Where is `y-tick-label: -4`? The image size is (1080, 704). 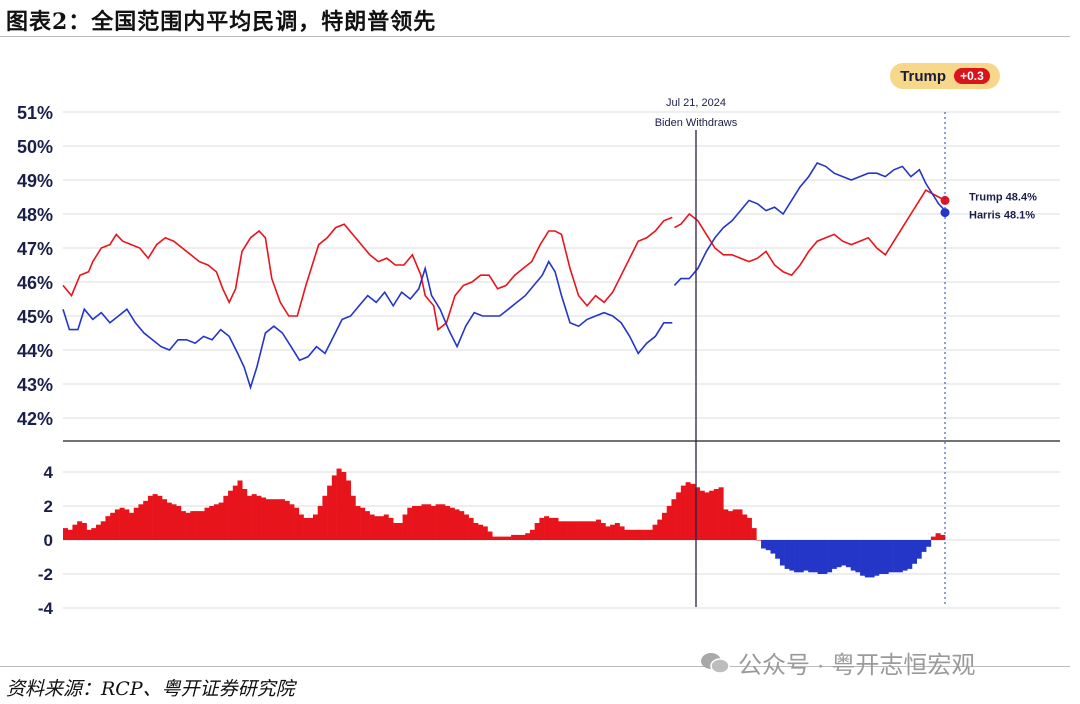 y-tick-label: -4 is located at coordinates (46, 608).